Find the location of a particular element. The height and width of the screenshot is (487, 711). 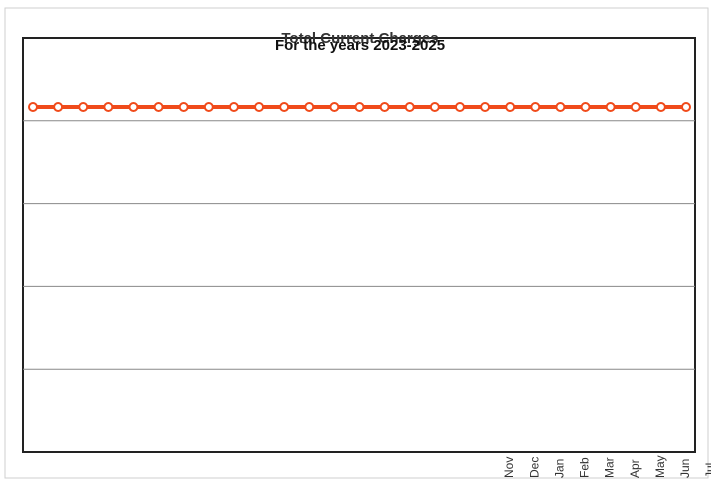

x-tick-labels: Nov Dec Jan Feb Mar Apr May Jun Jul is located at coordinates (606, 466).